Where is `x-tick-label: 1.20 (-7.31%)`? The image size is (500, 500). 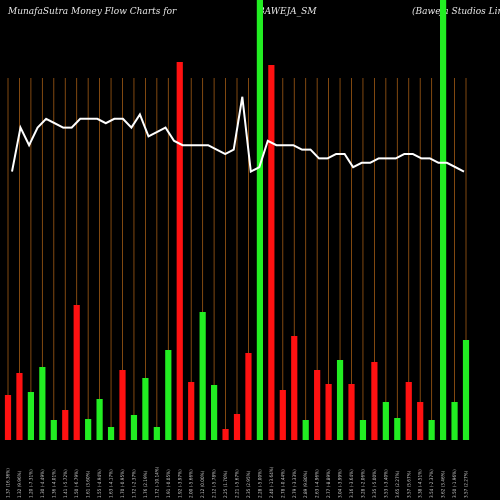 x-tick-label: 1.20 (-7.31%) is located at coordinates (30, 483).